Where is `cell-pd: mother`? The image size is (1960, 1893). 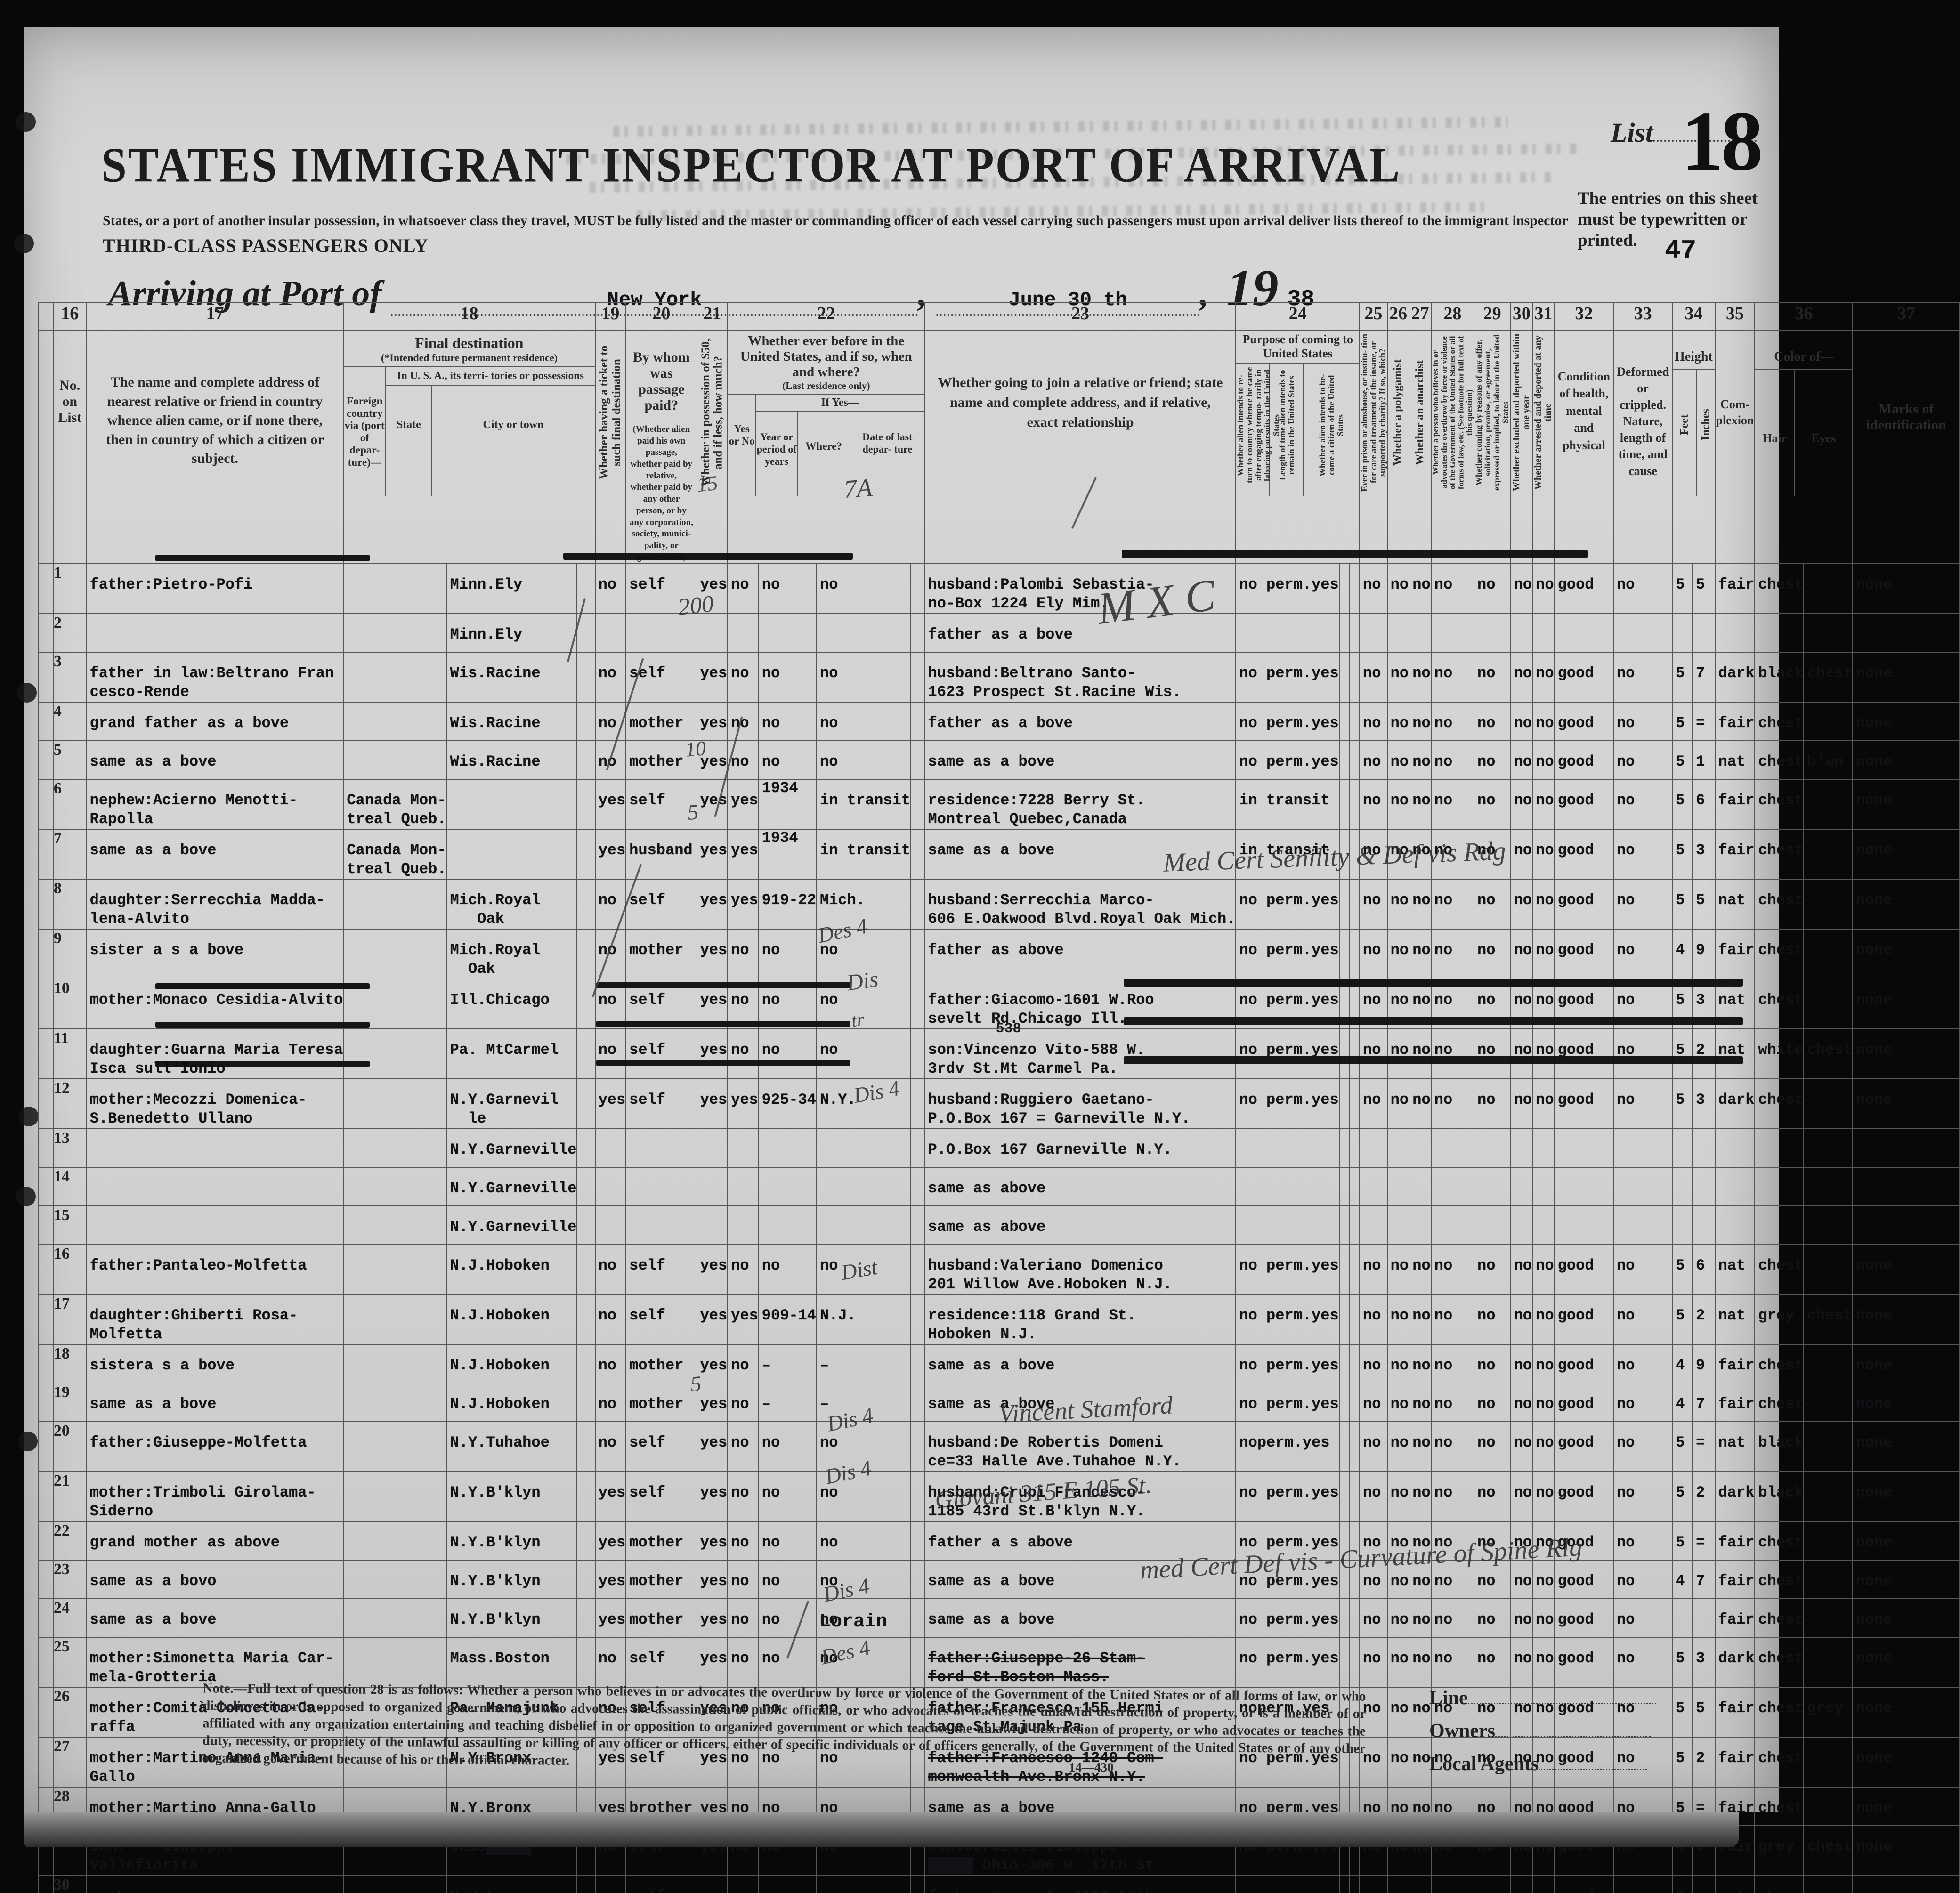 cell-pd: mother is located at coordinates (661, 1580).